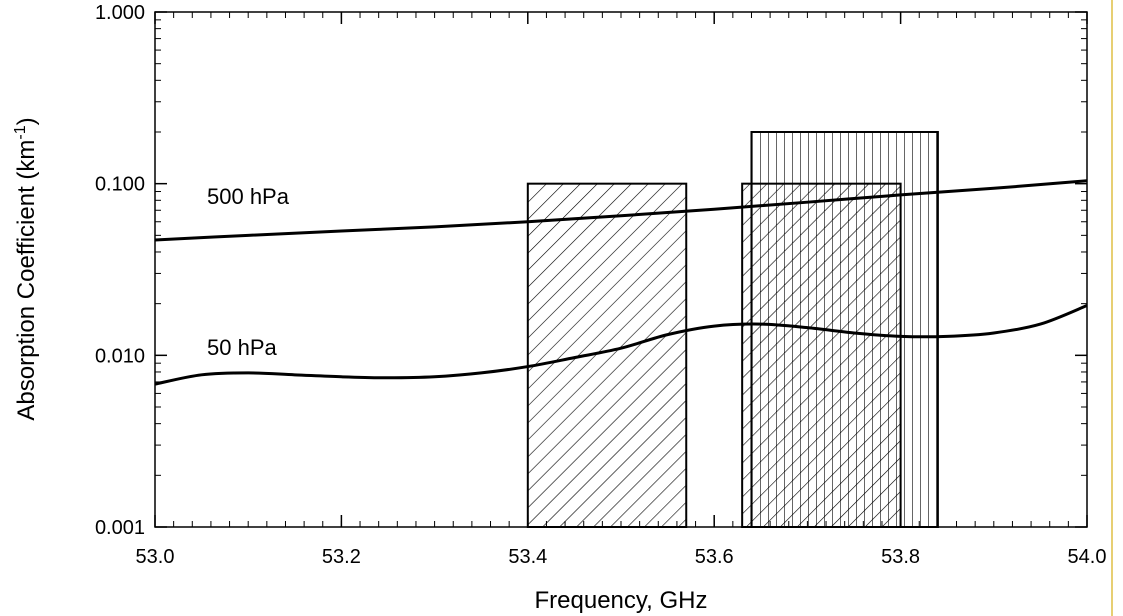  I want to click on y-axis-title: Absorption Coefficient (km-1), so click(26, 268).